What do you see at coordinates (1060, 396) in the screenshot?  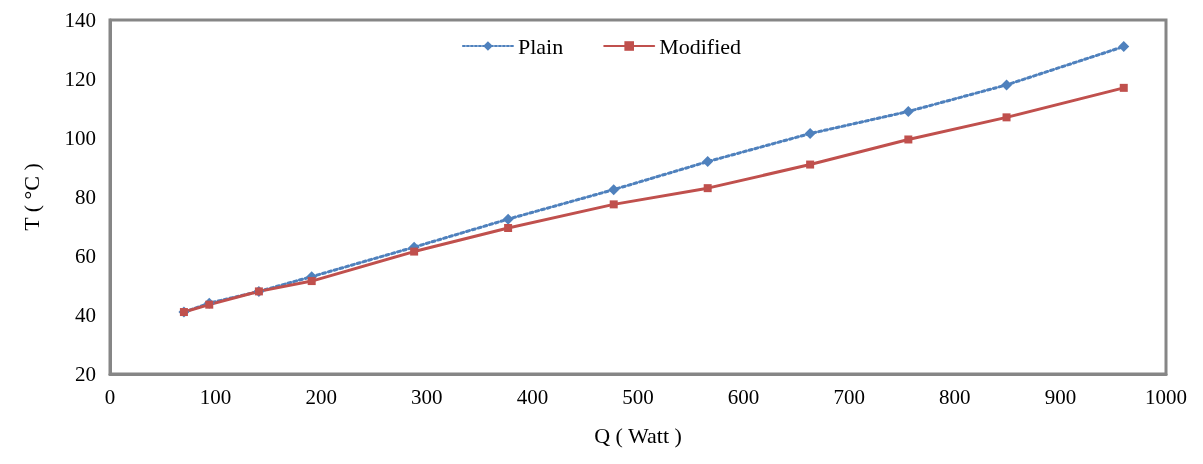 I see `x-tick-label: 900` at bounding box center [1060, 396].